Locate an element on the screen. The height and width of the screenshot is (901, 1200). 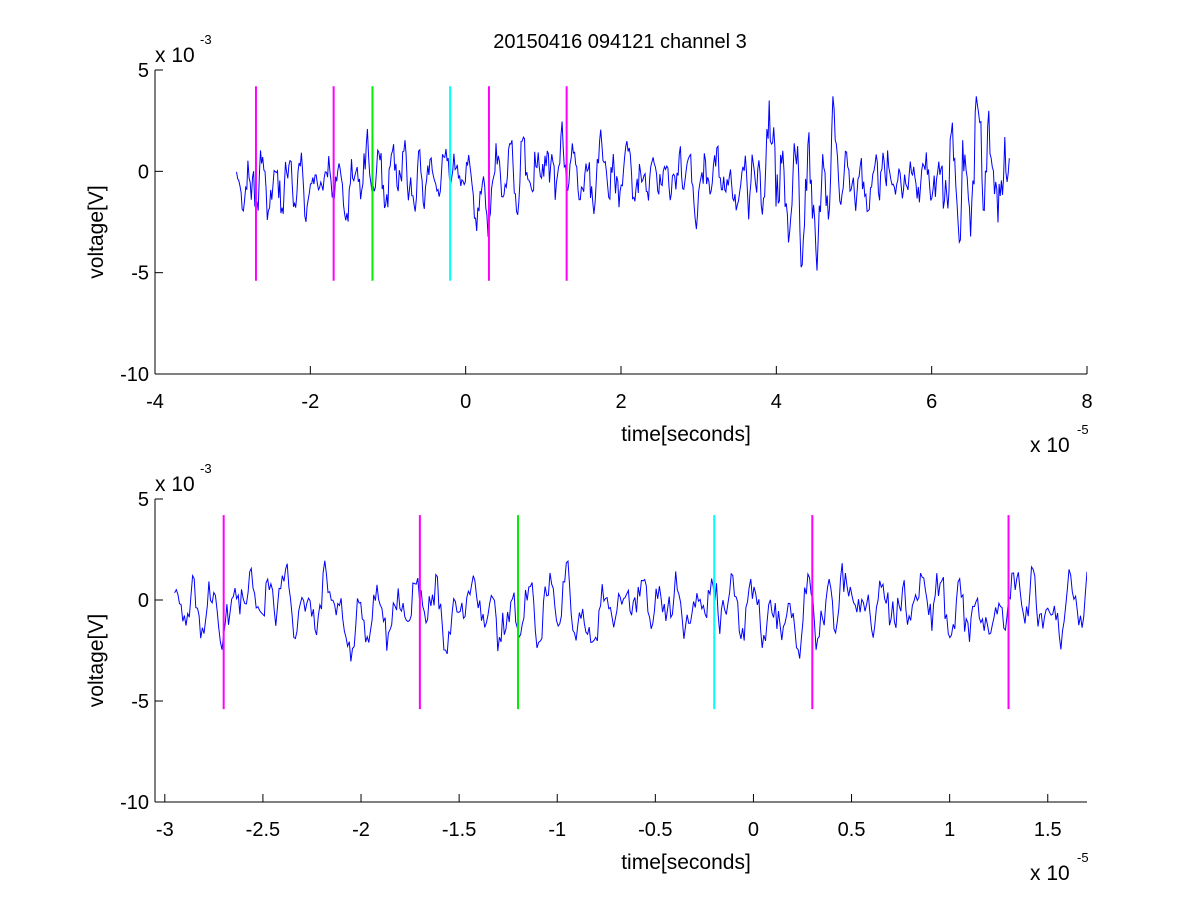
x-tick-label: 1 is located at coordinates (949, 830).